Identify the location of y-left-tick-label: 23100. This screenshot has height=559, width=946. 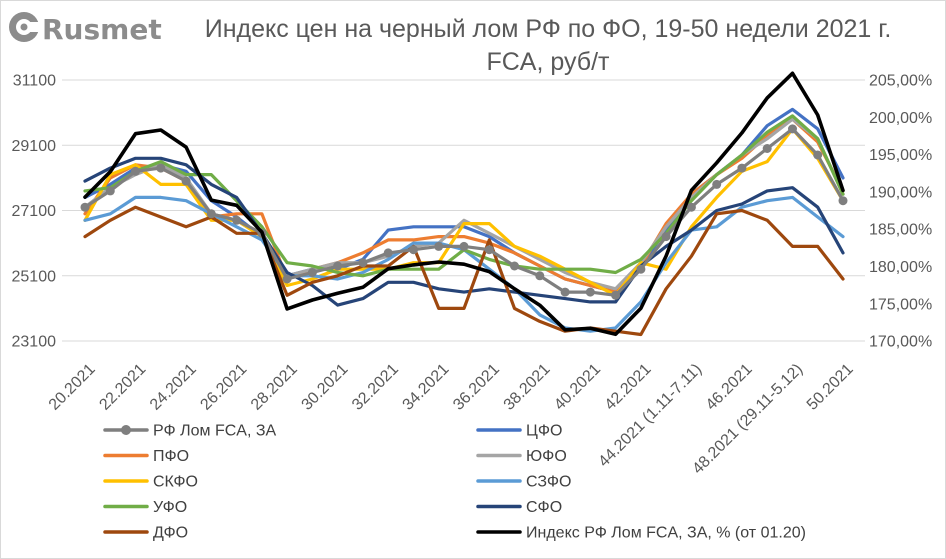
(34, 342).